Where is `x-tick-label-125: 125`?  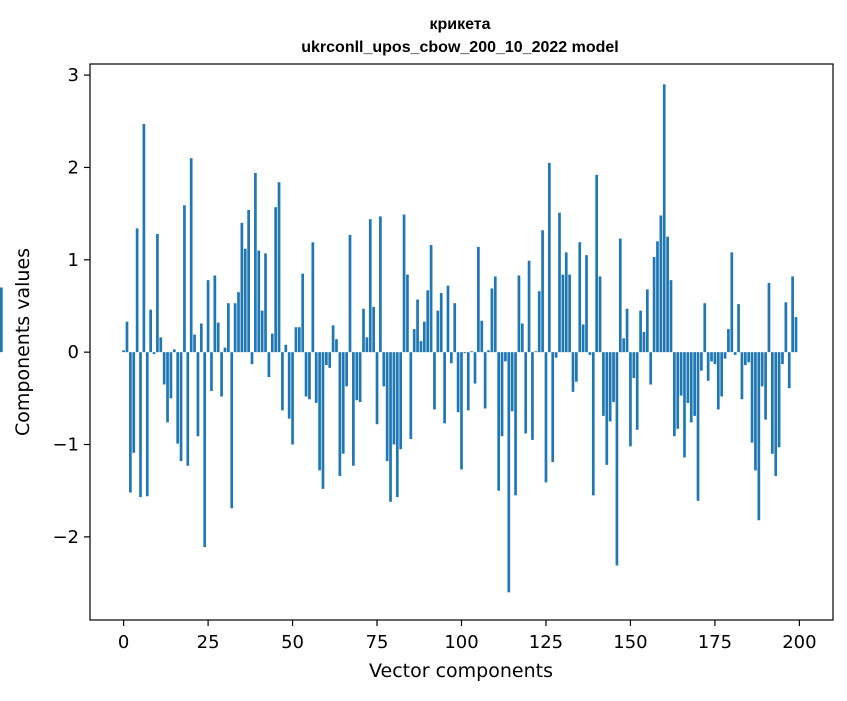 x-tick-label-125: 125 is located at coordinates (546, 642).